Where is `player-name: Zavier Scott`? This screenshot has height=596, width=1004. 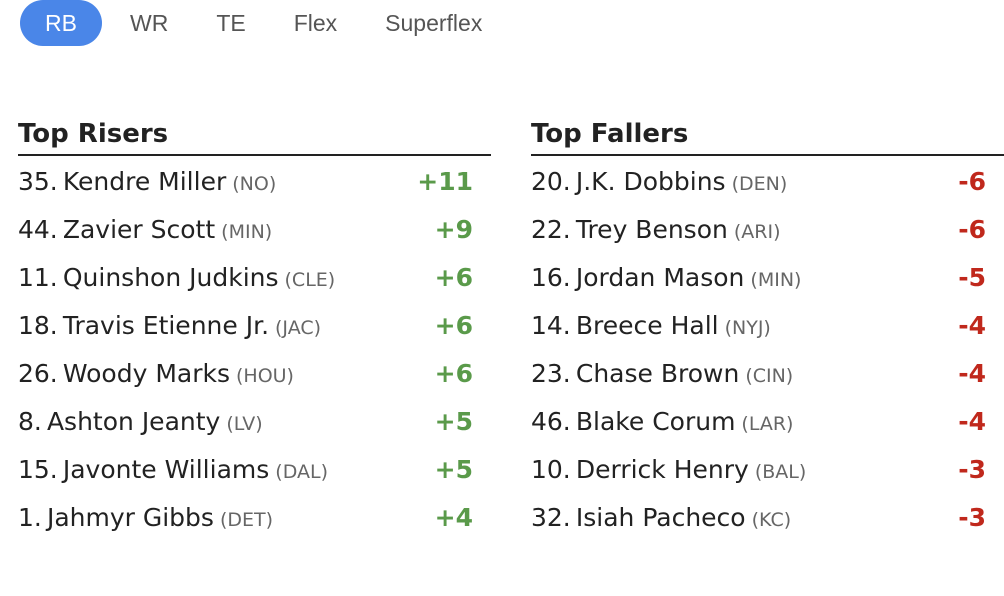
player-name: Zavier Scott is located at coordinates (139, 229).